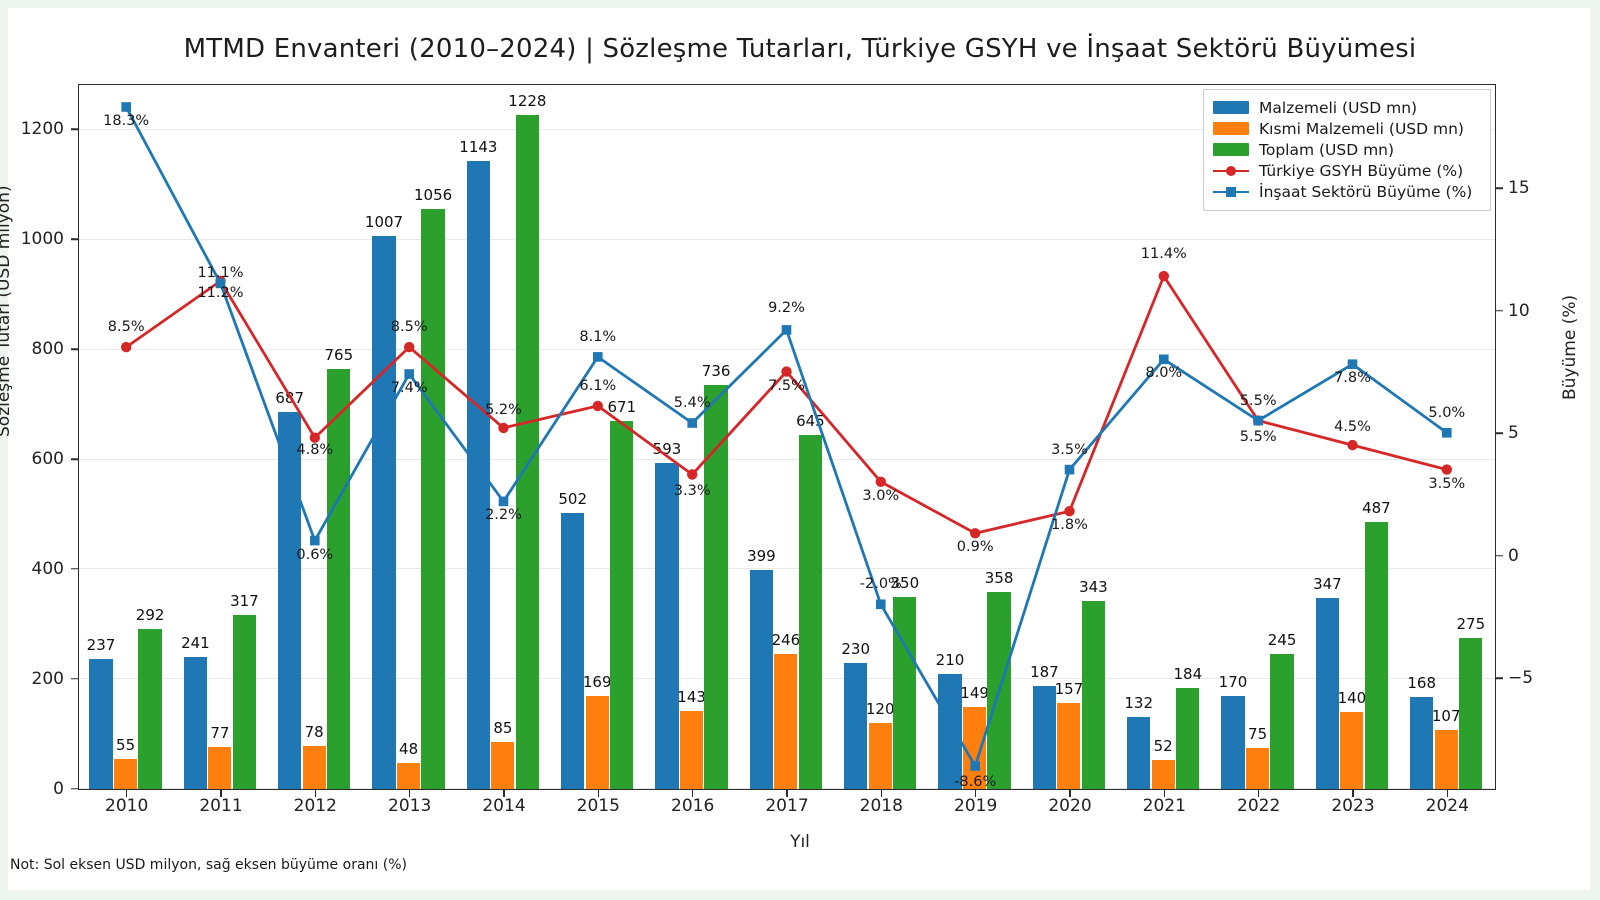  Describe the element at coordinates (409, 347) in the screenshot. I see `marker-gsyh-2013` at that location.